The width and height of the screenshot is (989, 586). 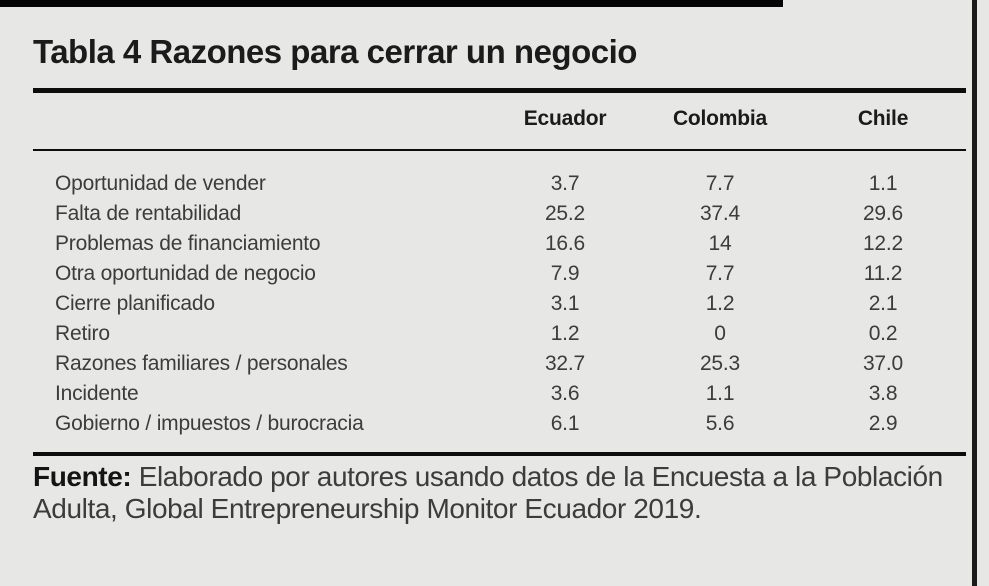 I want to click on source-label: Fuente:, so click(x=82, y=476).